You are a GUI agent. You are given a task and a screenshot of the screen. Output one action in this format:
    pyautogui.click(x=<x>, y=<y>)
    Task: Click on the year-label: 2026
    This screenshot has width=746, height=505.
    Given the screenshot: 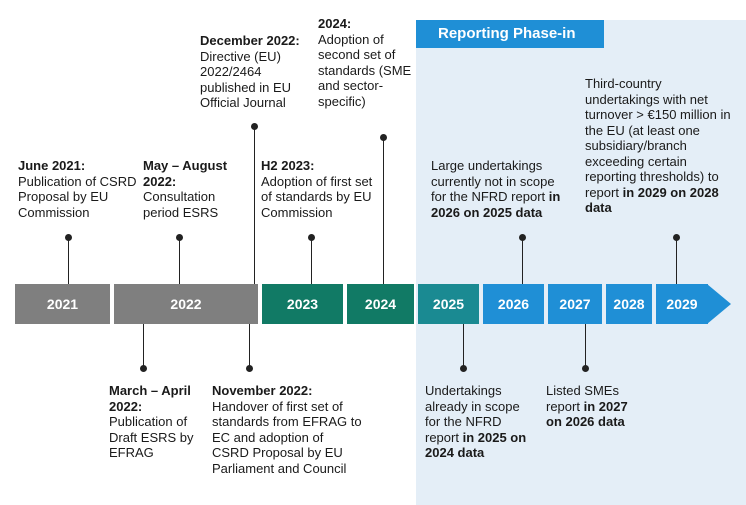 What is the action you would take?
    pyautogui.click(x=513, y=304)
    